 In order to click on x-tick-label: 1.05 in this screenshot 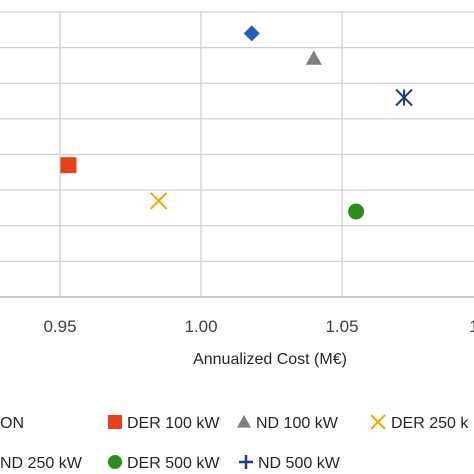, I will do `click(341, 326)`.